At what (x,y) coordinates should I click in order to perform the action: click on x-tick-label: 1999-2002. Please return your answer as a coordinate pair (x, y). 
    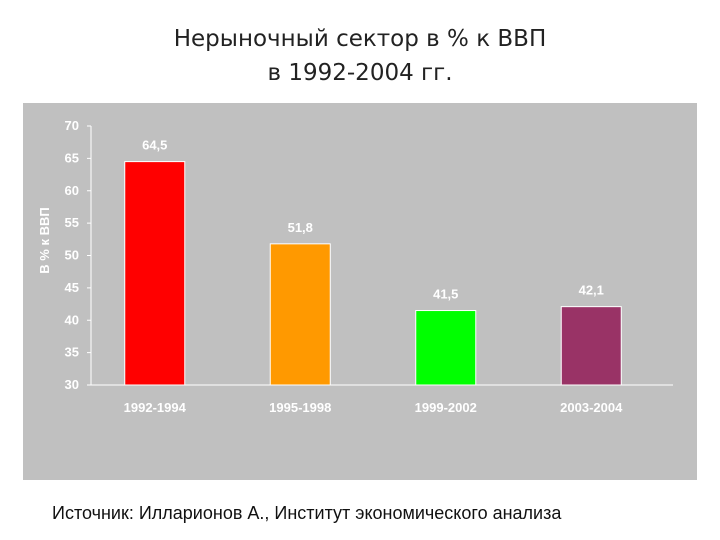
    Looking at the image, I should click on (446, 407).